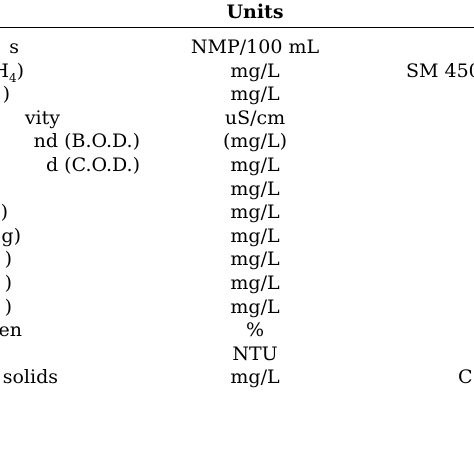 This screenshot has width=474, height=474. I want to click on table-row: vity uS/cm, so click(237, 119).